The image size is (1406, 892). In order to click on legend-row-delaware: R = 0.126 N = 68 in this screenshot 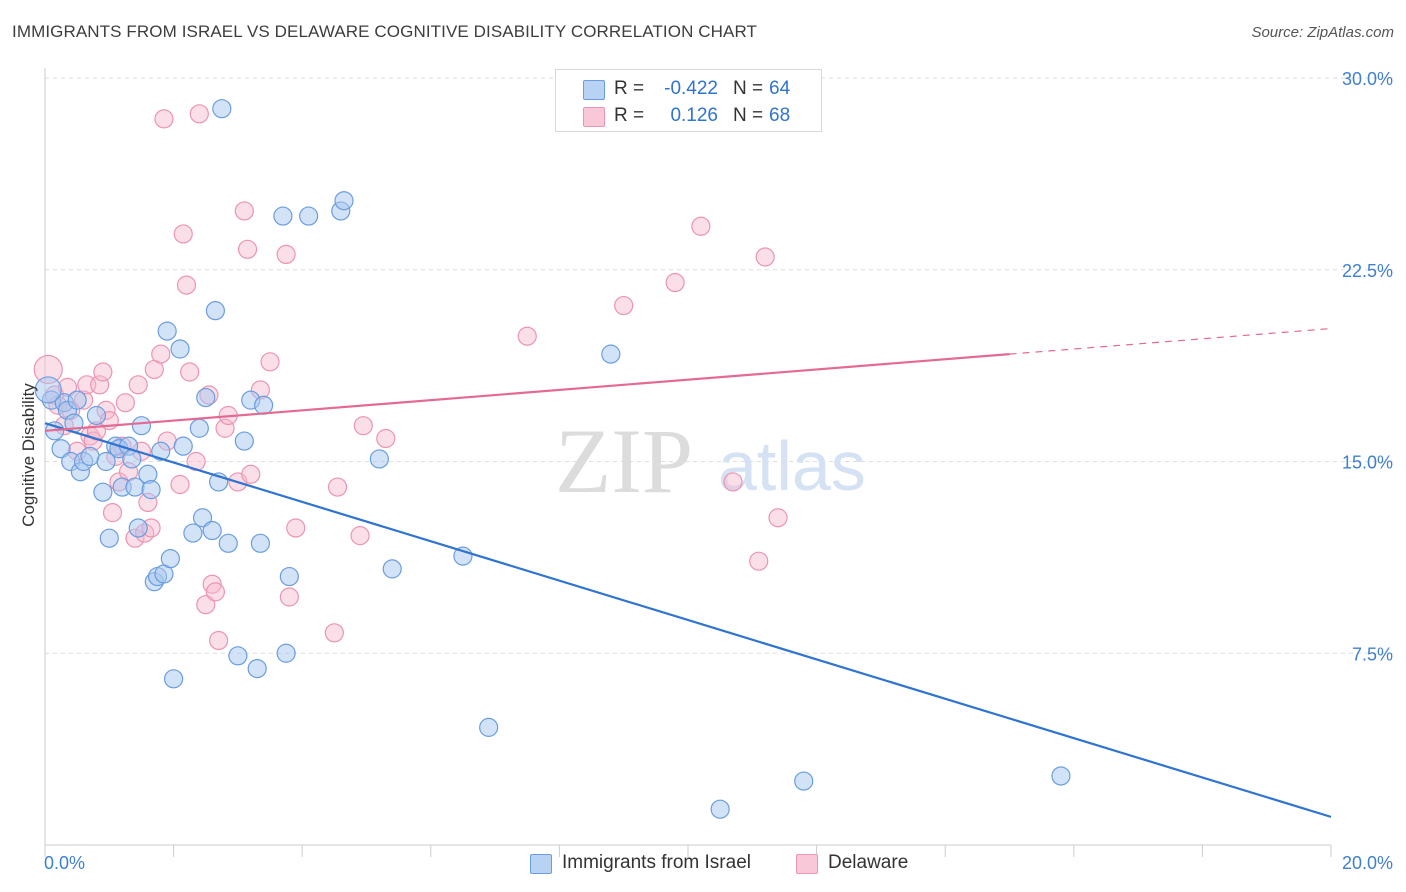, I will do `click(688, 116)`.